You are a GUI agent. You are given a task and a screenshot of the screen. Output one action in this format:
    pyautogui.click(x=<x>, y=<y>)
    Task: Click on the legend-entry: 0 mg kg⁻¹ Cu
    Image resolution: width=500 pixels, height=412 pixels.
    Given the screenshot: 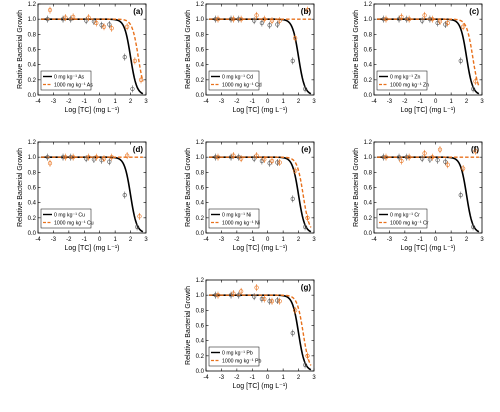 What is the action you would take?
    pyautogui.click(x=69, y=216)
    